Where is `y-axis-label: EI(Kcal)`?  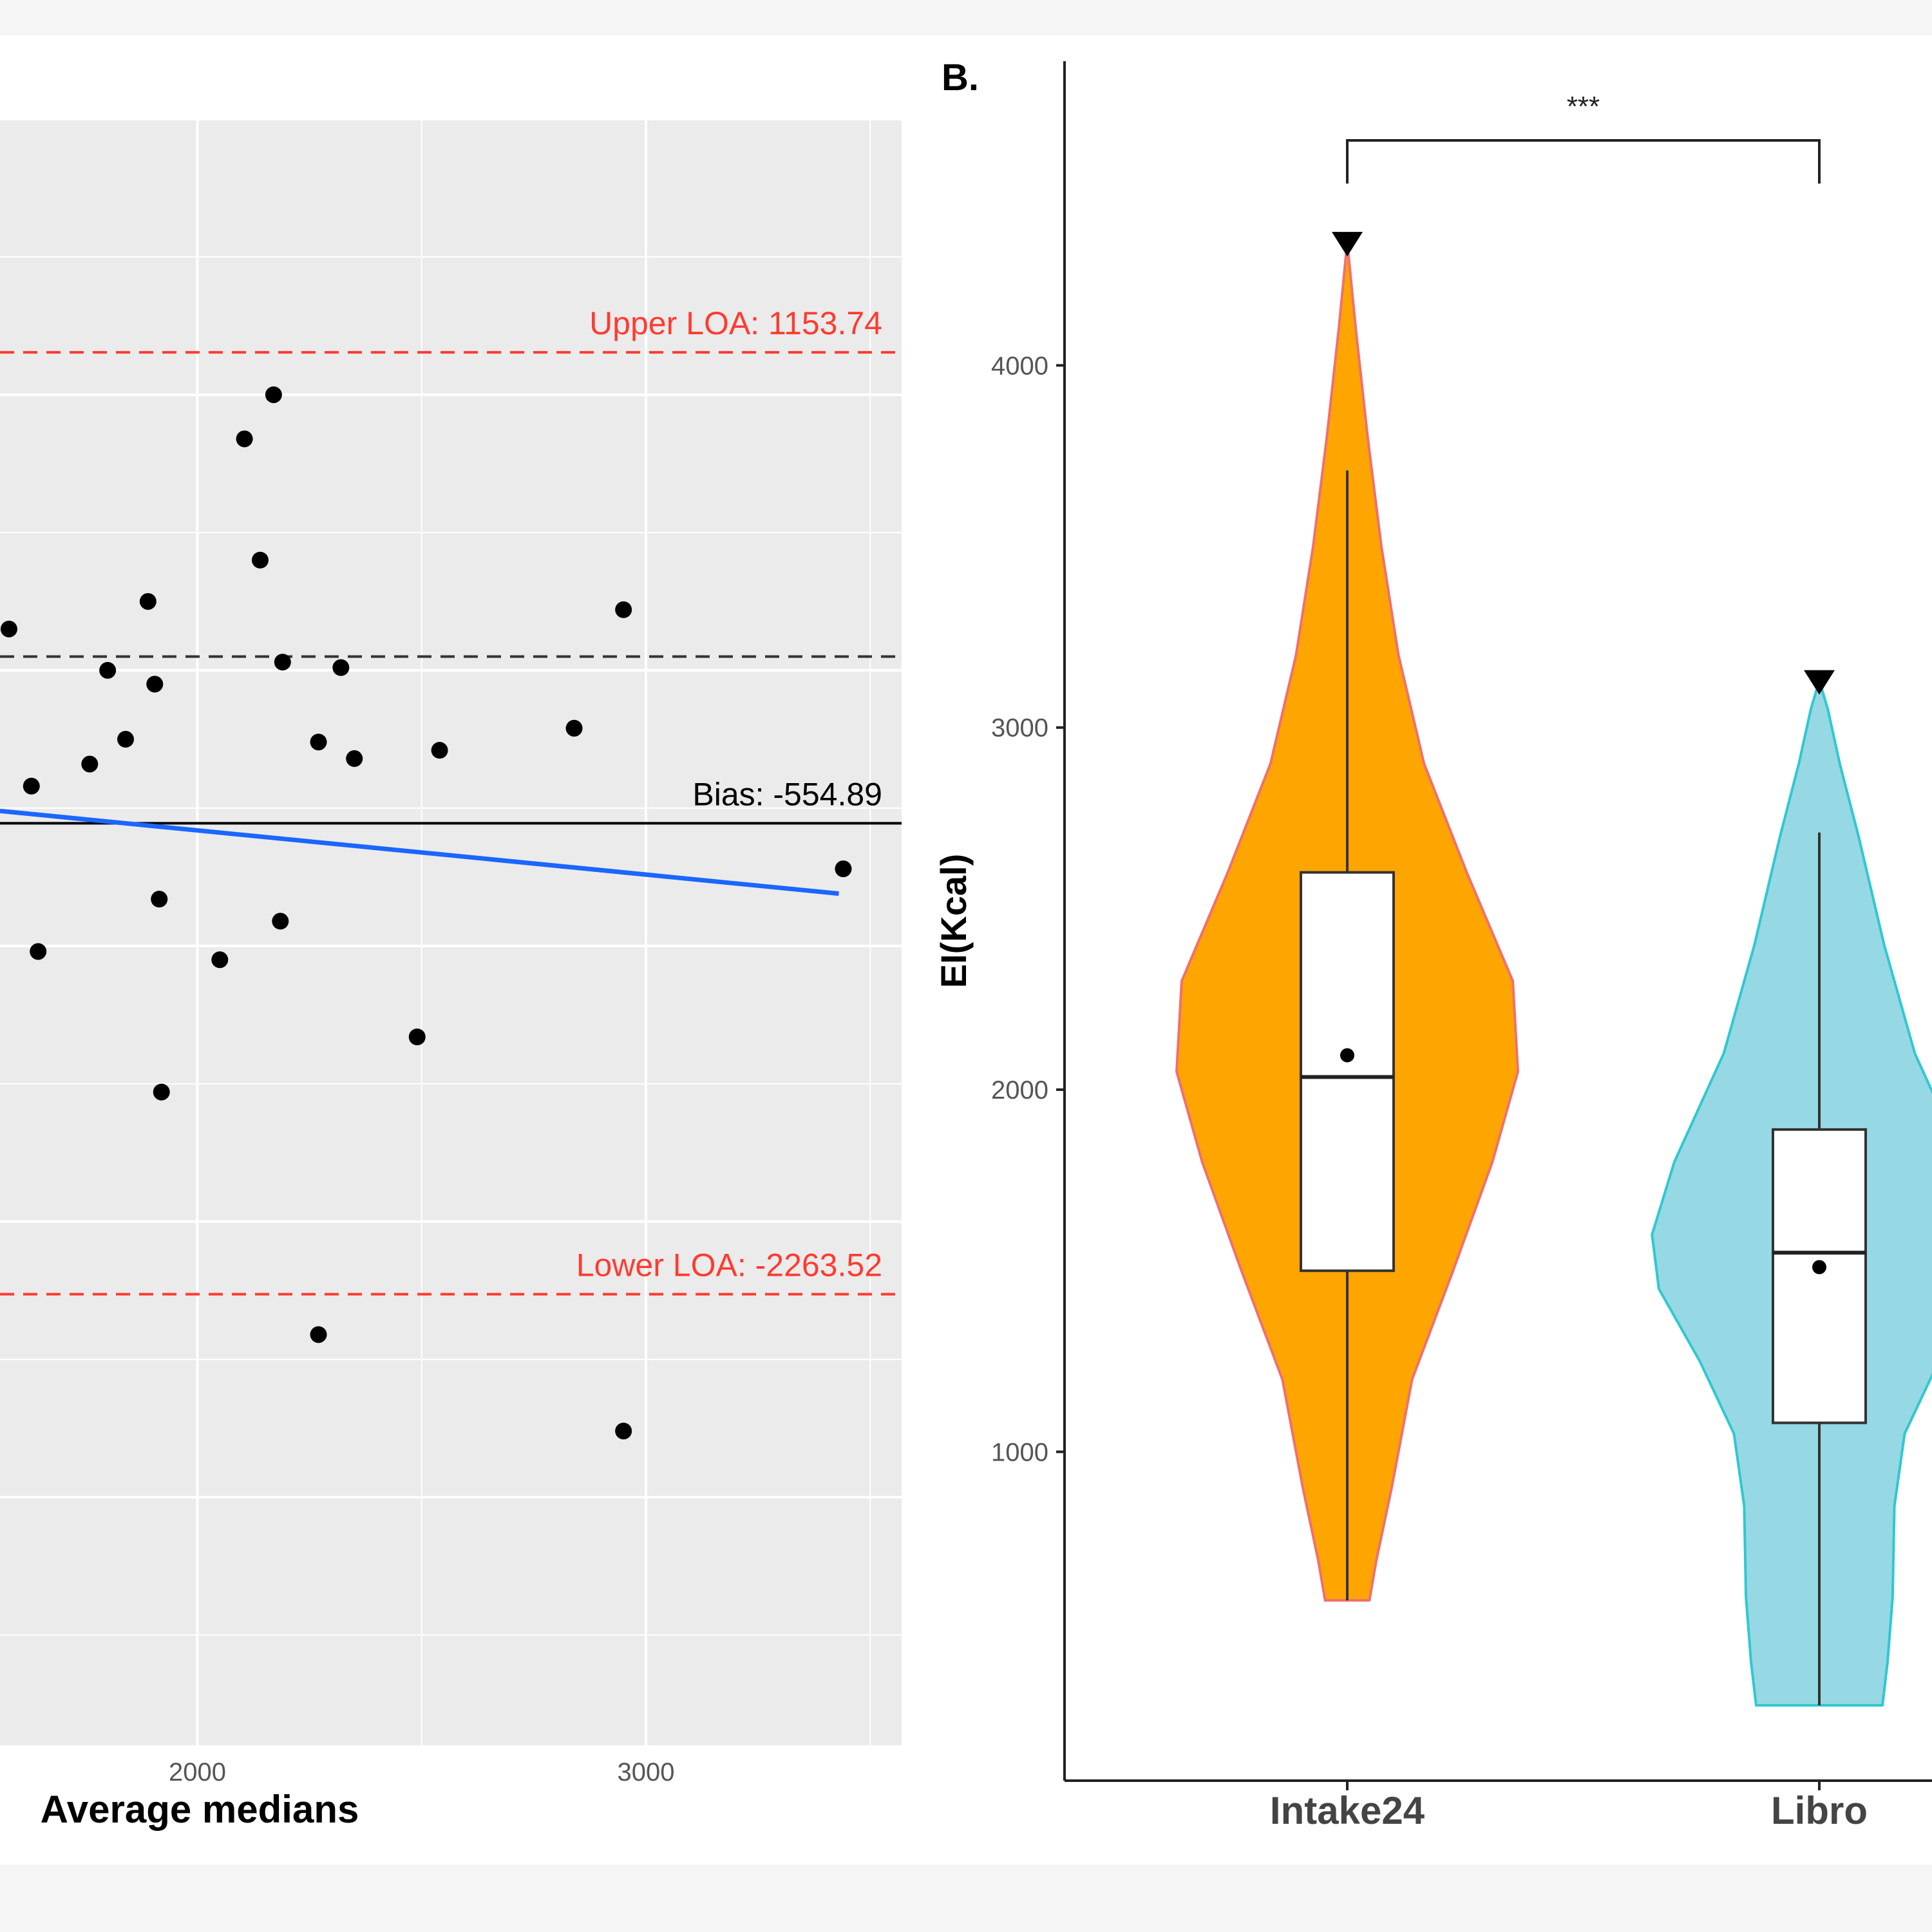 y-axis-label: EI(Kcal) is located at coordinates (953, 921).